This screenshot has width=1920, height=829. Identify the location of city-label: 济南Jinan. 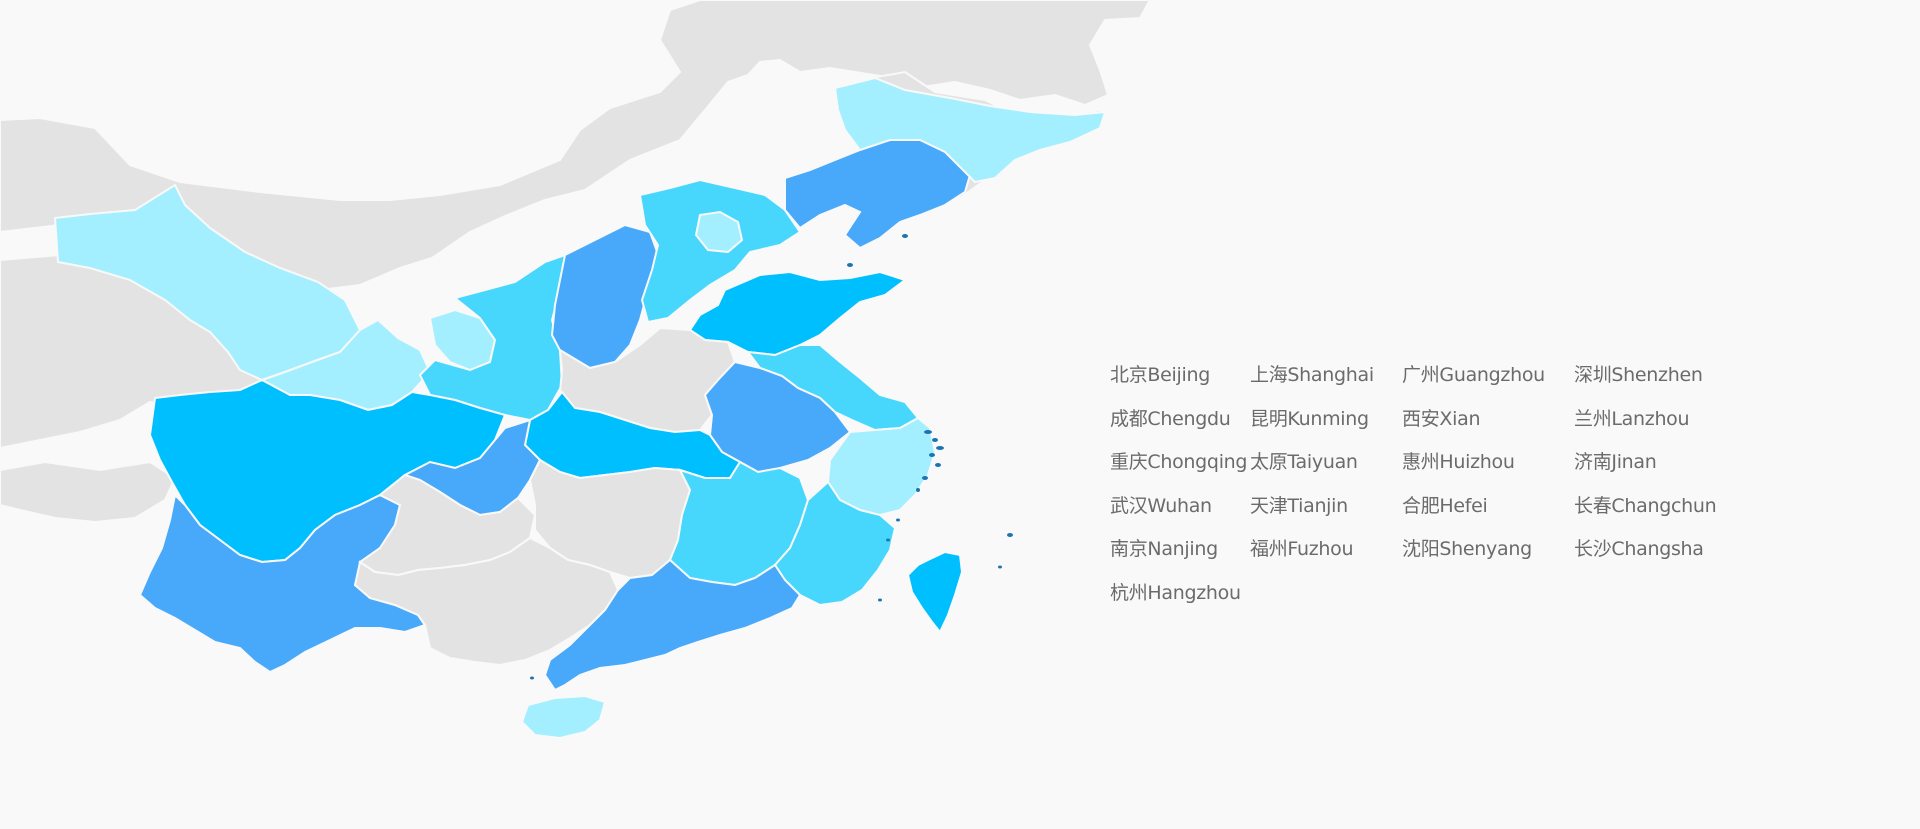
(1615, 462).